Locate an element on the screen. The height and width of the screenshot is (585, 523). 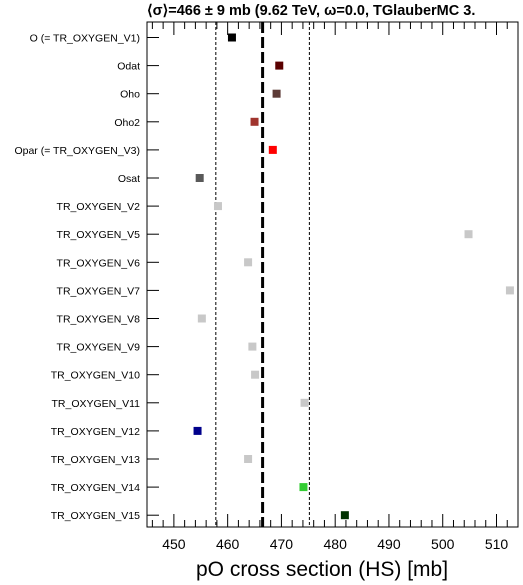
category-label: TR_OXYGEN_V2 is located at coordinates (99, 207).